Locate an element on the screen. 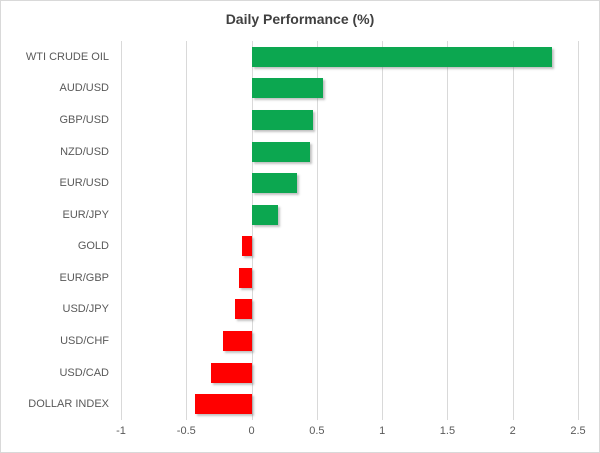 The width and height of the screenshot is (600, 453). category-label-usd-chf: USD/CHF is located at coordinates (84, 341).